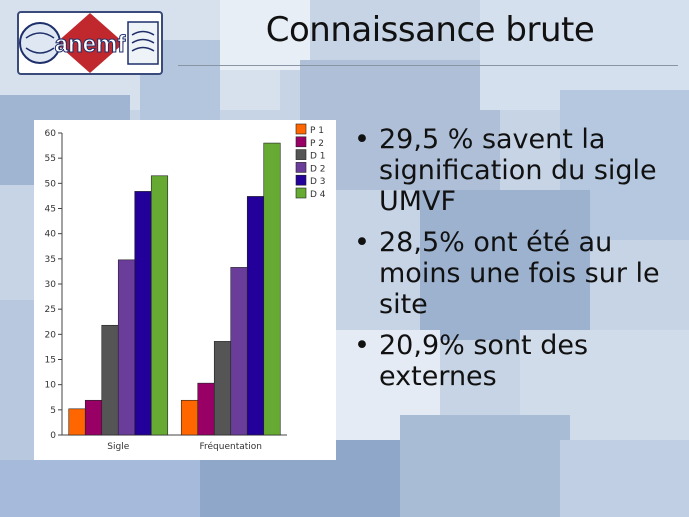  I want to click on legend-label: D 3, so click(318, 182).